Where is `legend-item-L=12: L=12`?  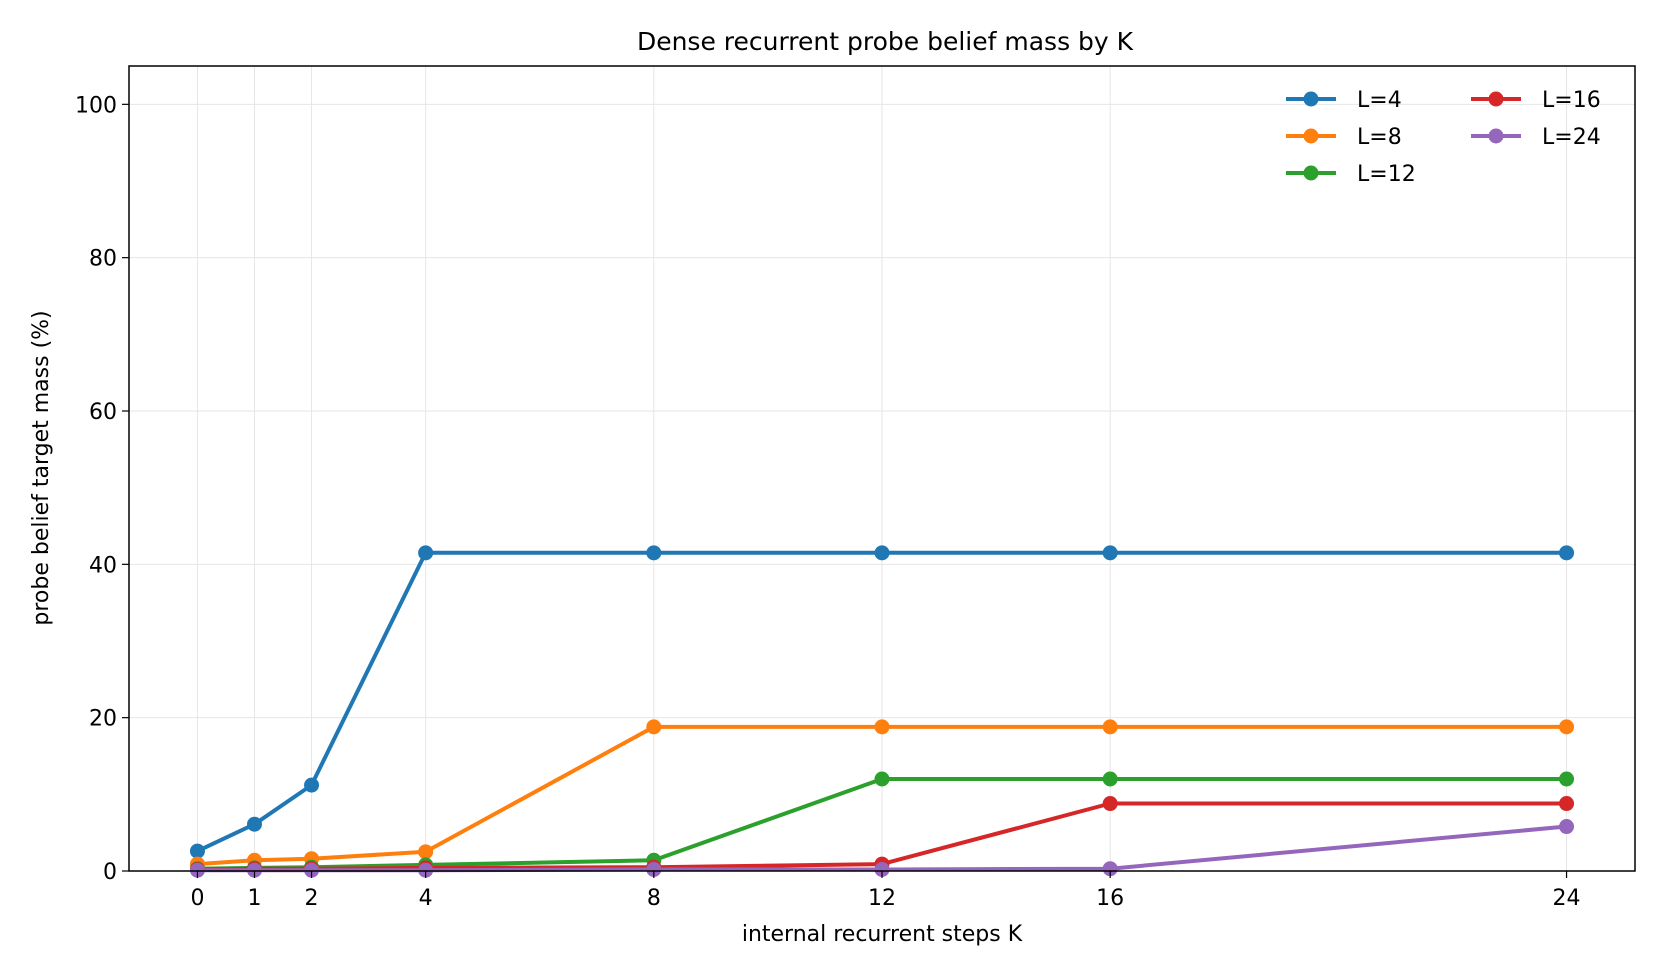
legend-item-L=12: L=12 is located at coordinates (1351, 174).